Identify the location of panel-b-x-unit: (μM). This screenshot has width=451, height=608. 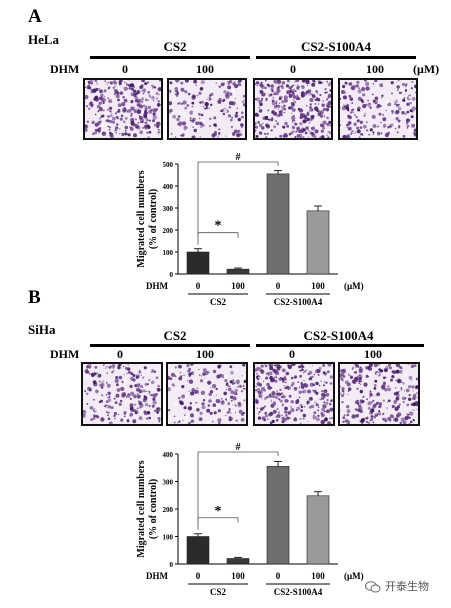
(354, 576).